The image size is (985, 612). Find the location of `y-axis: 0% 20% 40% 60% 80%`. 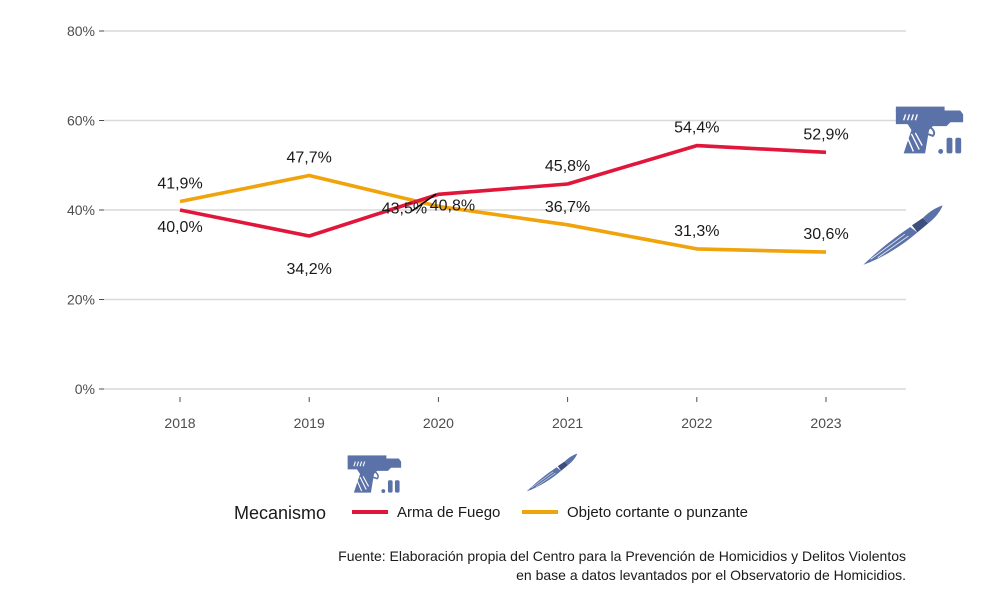

y-axis: 0% 20% 40% 60% 80% is located at coordinates (85, 210).